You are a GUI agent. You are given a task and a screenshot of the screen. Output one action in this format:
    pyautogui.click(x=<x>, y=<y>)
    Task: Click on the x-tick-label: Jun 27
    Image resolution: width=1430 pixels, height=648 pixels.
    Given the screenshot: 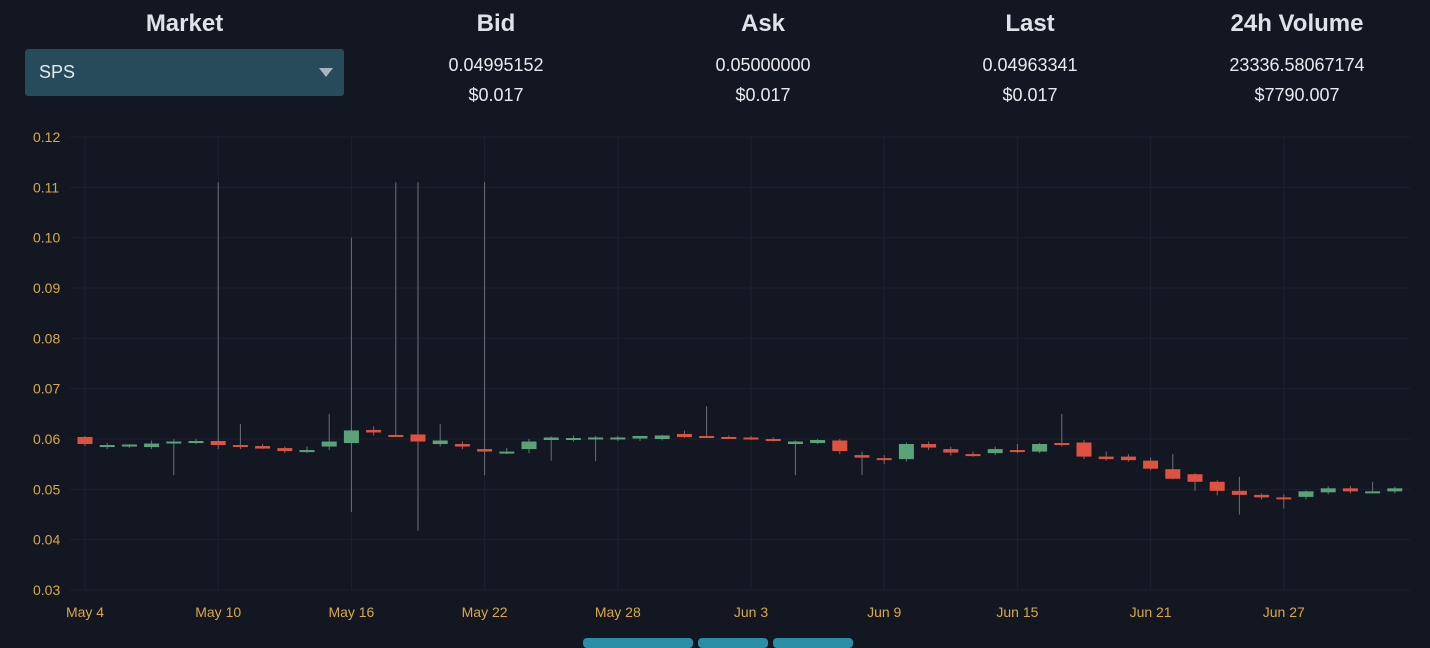 What is the action you would take?
    pyautogui.click(x=1284, y=612)
    